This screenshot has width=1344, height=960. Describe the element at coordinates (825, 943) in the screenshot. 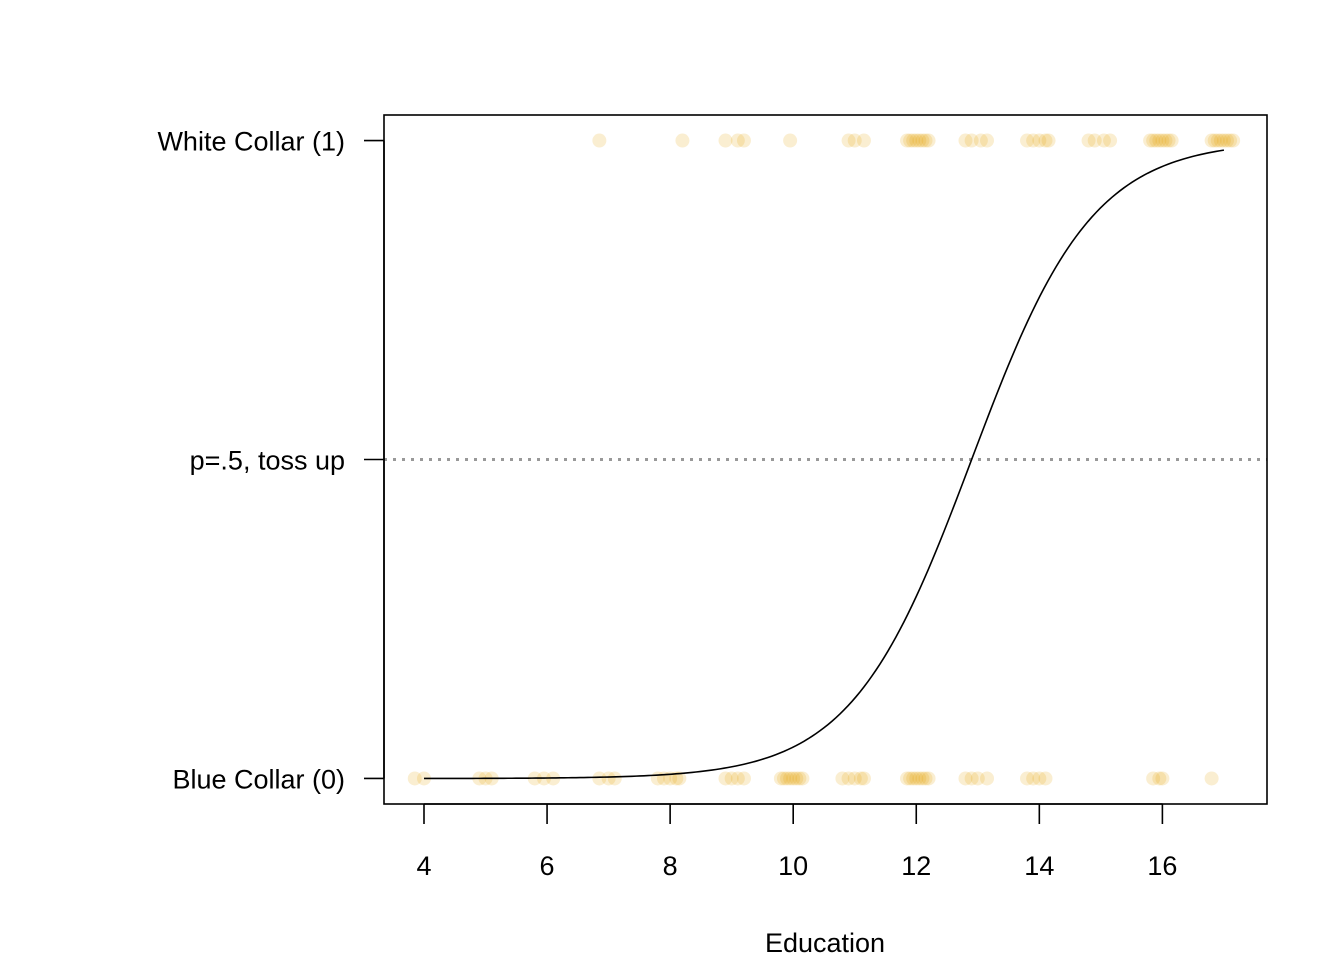

I see `x-axis-title: Education` at that location.